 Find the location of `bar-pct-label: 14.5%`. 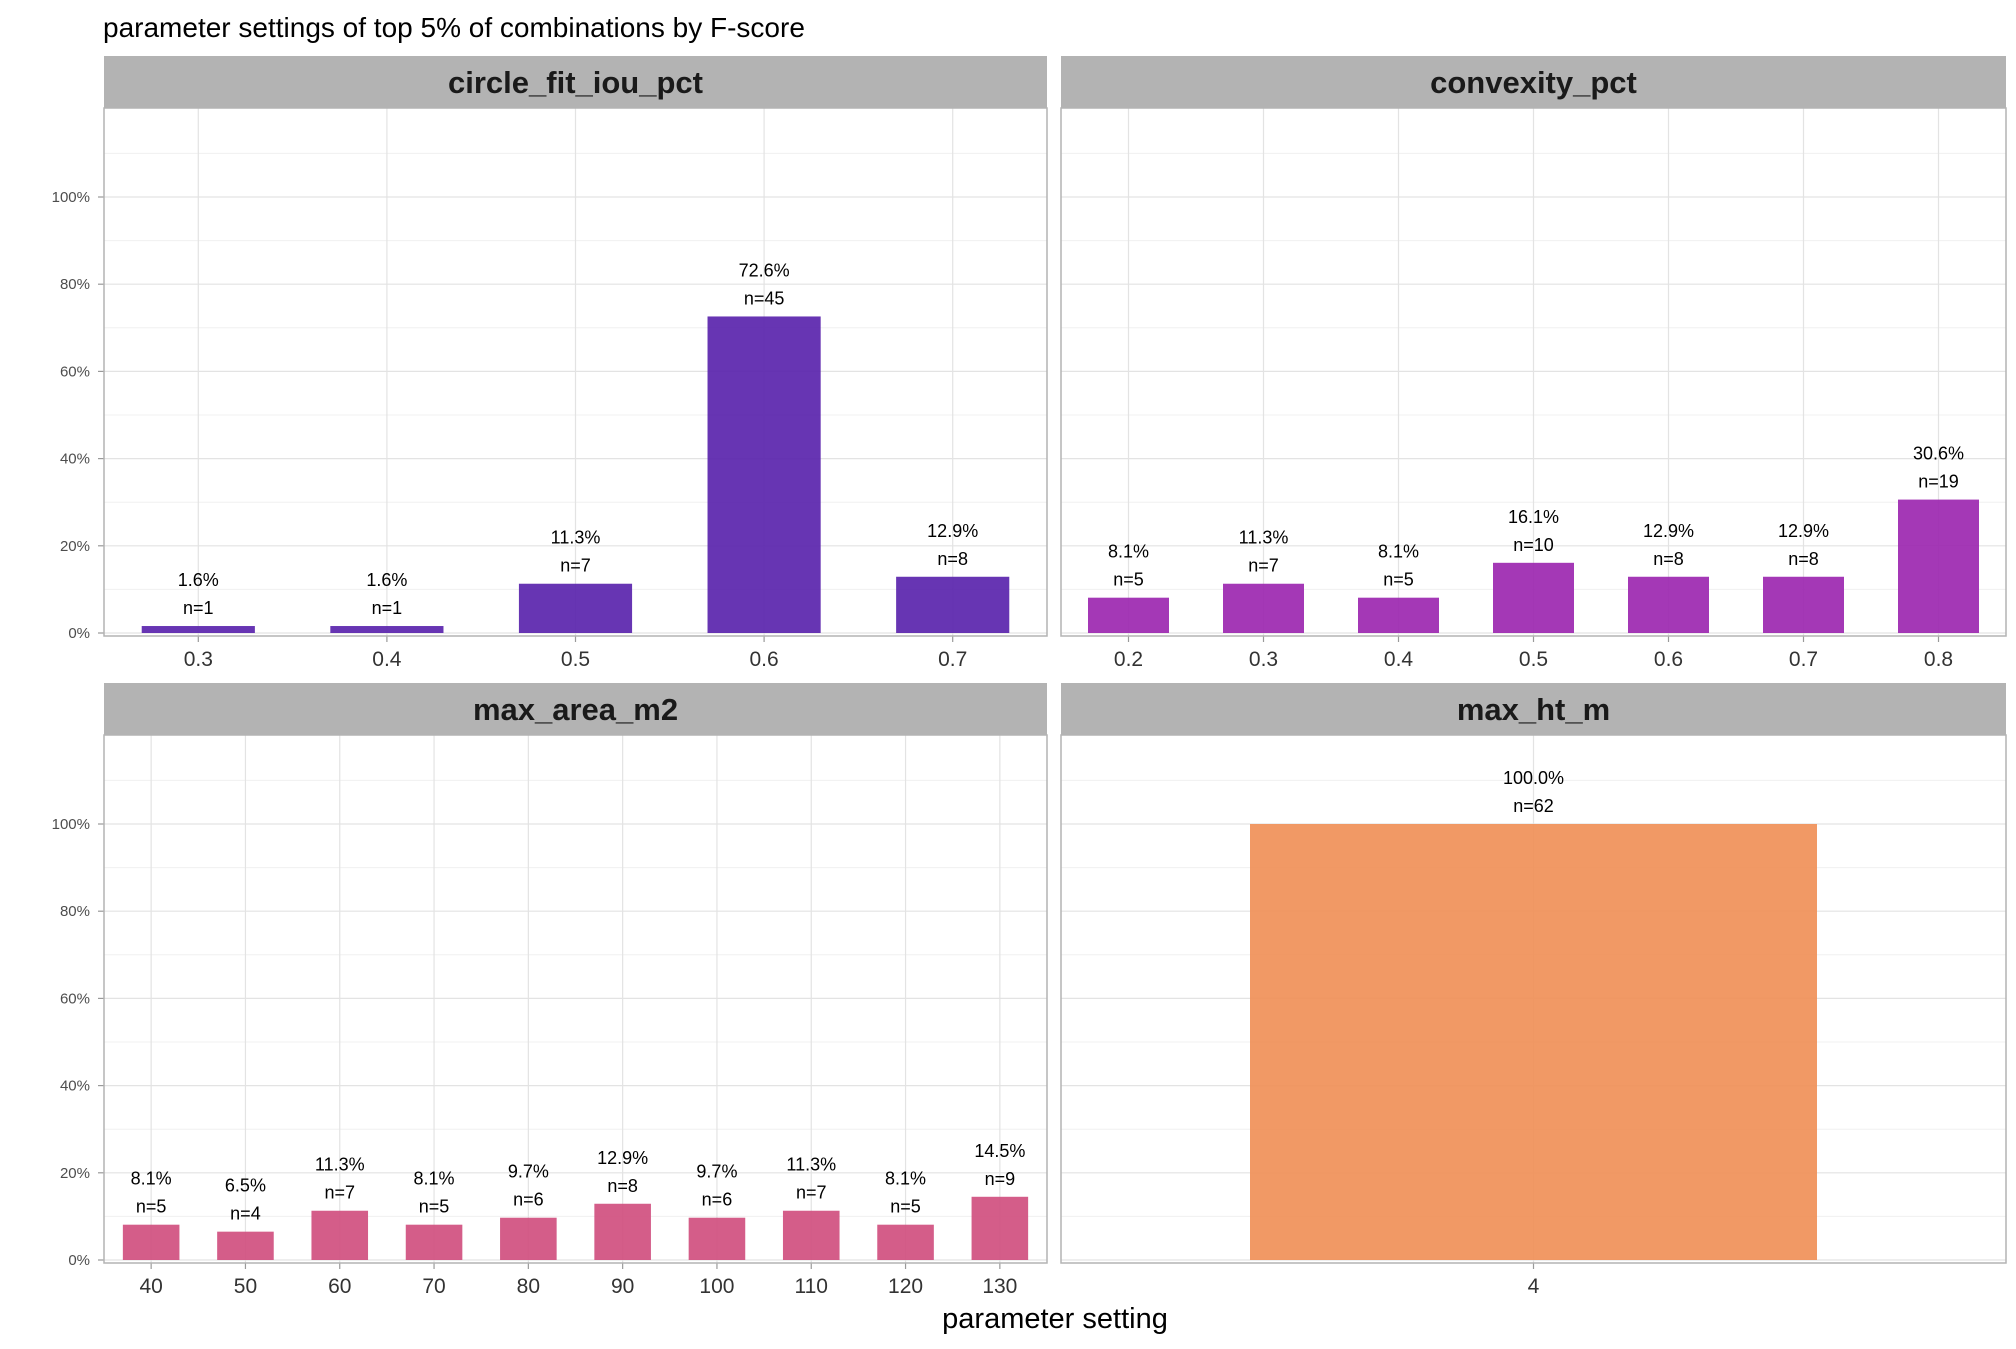

bar-pct-label: 14.5% is located at coordinates (999, 1151).